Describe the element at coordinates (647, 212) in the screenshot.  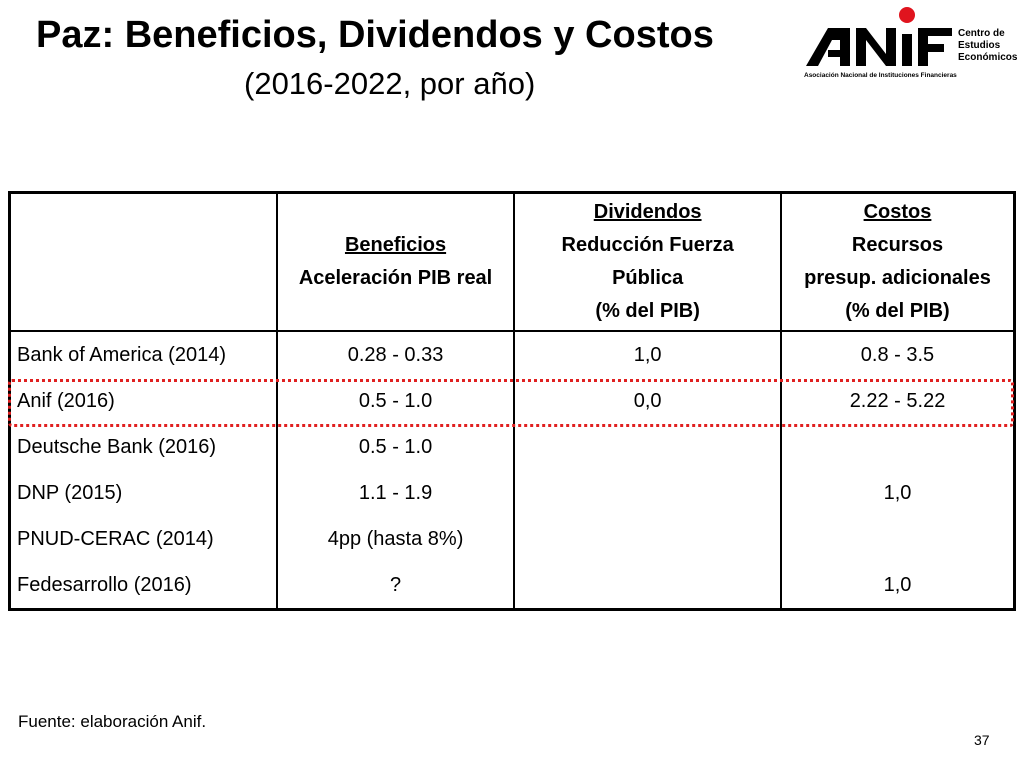
I see `header-line: Dividendos` at that location.